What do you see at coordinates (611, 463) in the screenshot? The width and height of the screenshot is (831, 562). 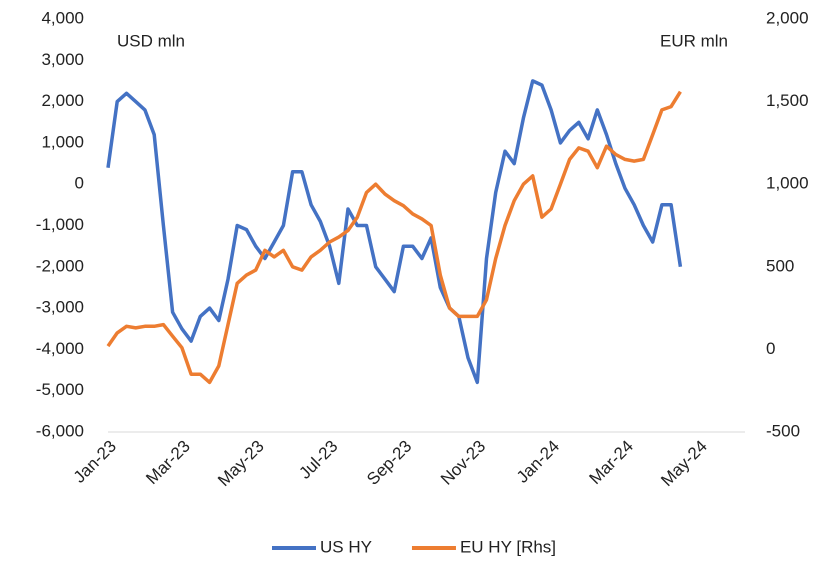 I see `x-tick-label: Mar-24` at bounding box center [611, 463].